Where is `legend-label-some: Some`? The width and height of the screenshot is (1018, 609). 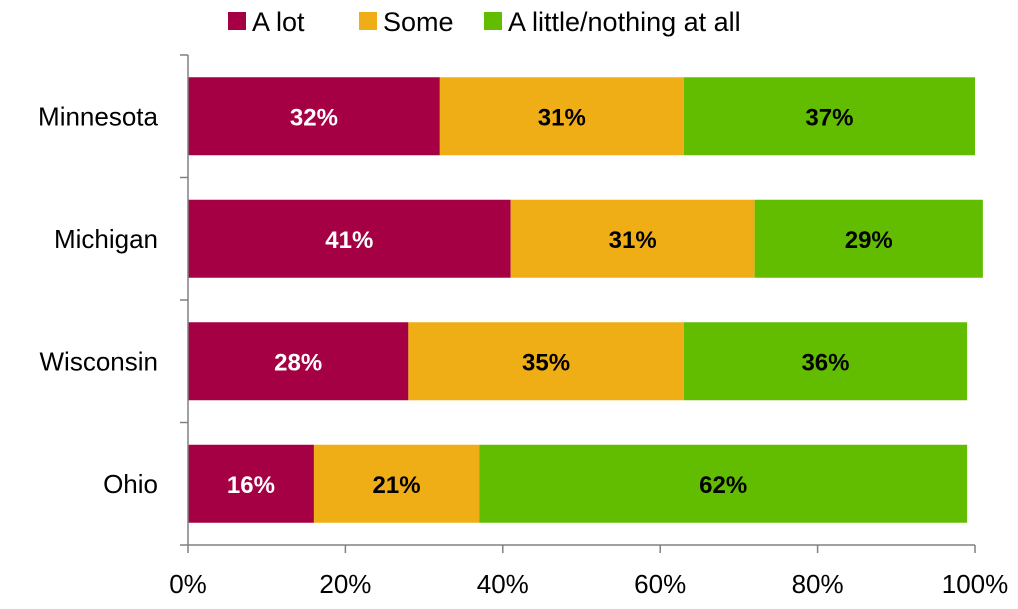 legend-label-some: Some is located at coordinates (418, 22).